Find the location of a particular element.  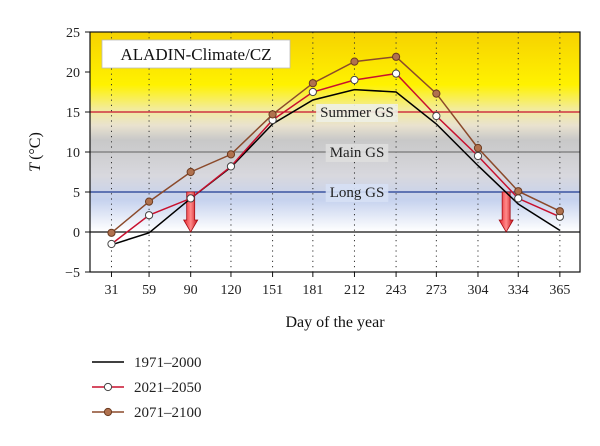

x-tick-label: 212 is located at coordinates (354, 290).